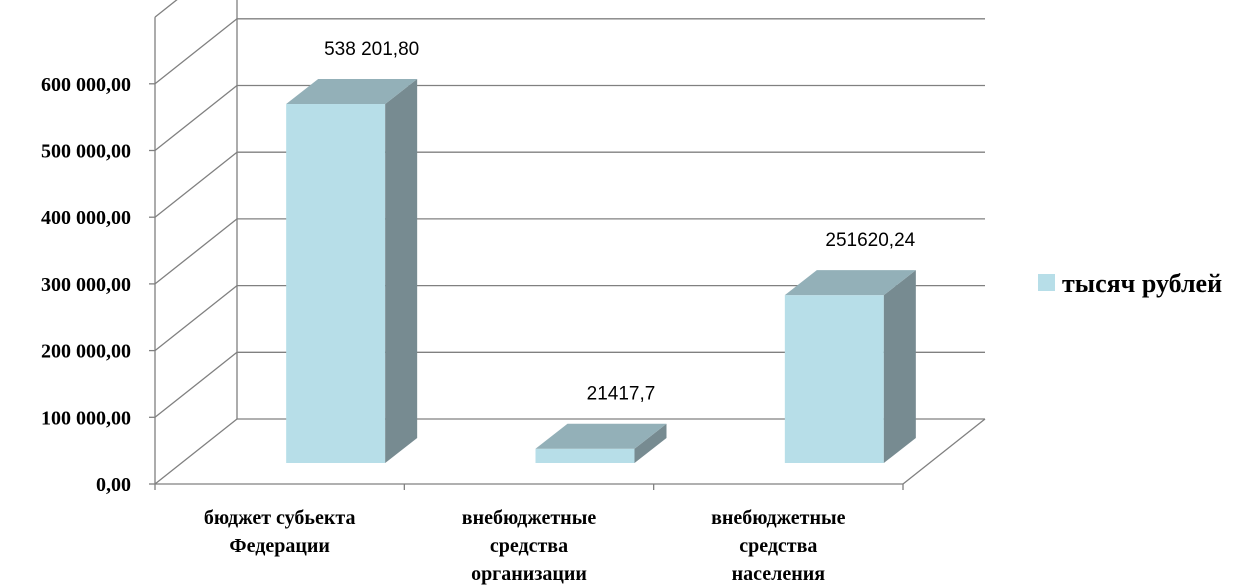 The image size is (1254, 588). I want to click on y-tick-label: 300 000,00, so click(86, 285).